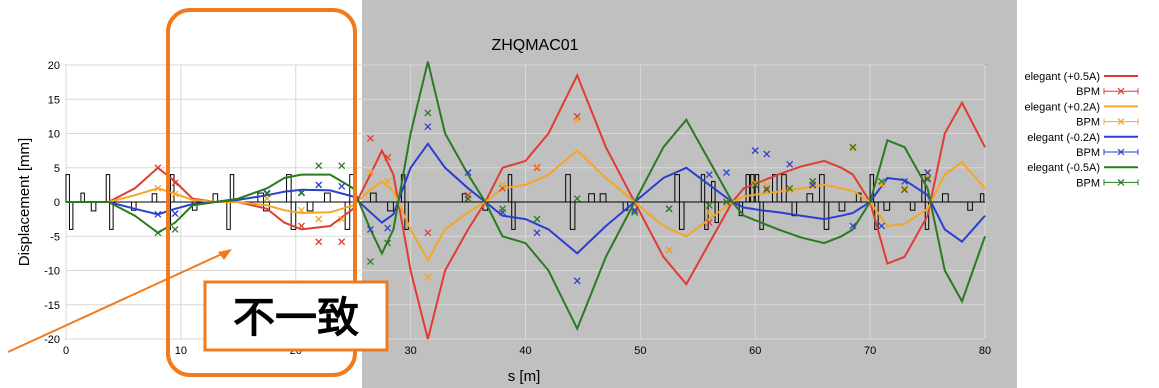 The width and height of the screenshot is (1159, 388). I want to click on annotation-arrow, so click(116, 302).